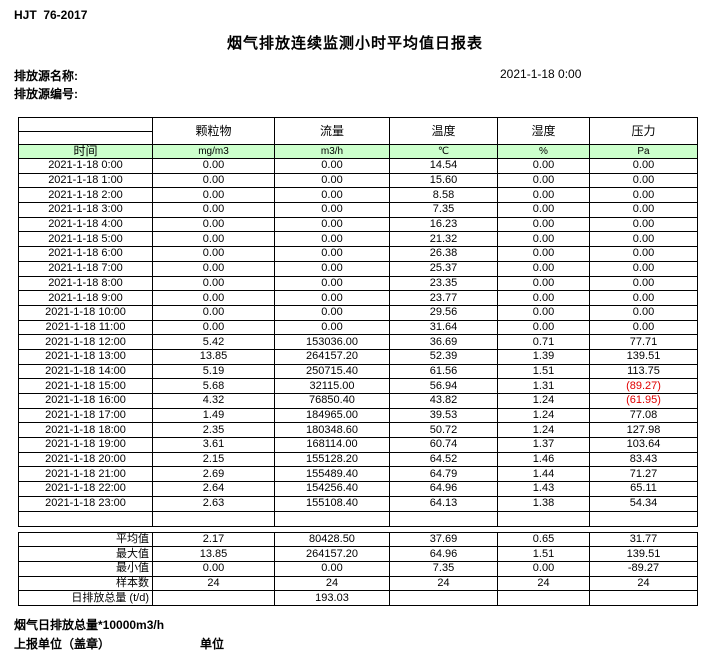 The height and width of the screenshot is (659, 710). I want to click on time-cell: 2021-1-18 13:00, so click(85, 356).